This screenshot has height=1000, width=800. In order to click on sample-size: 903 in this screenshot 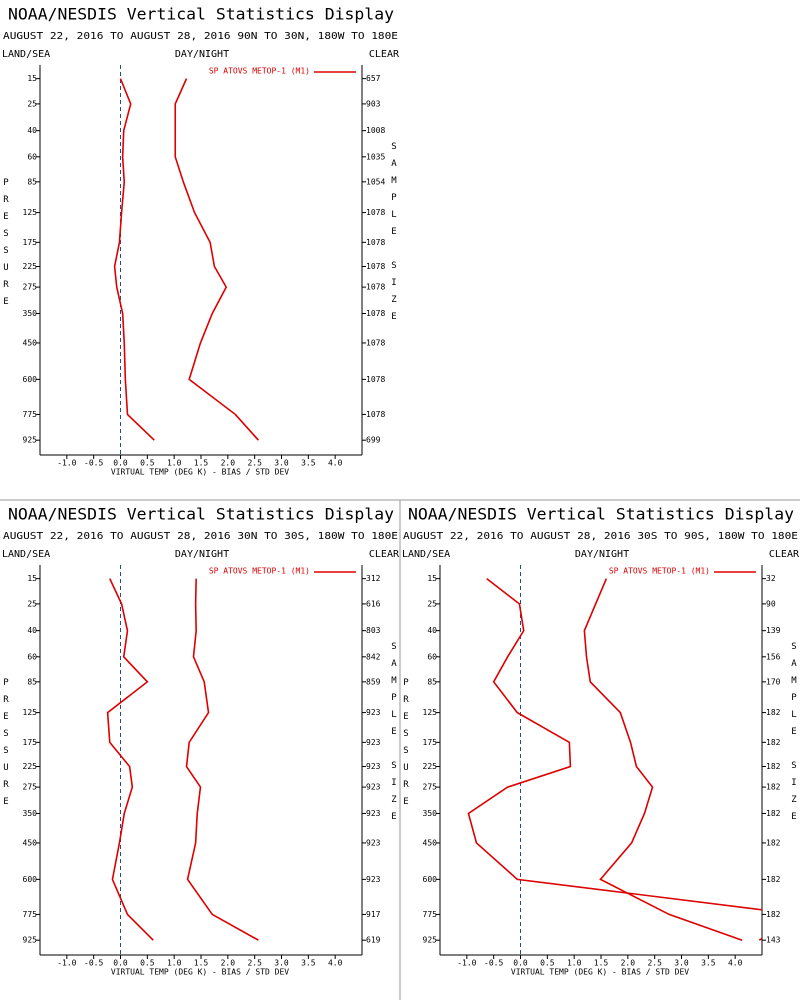, I will do `click(373, 103)`.